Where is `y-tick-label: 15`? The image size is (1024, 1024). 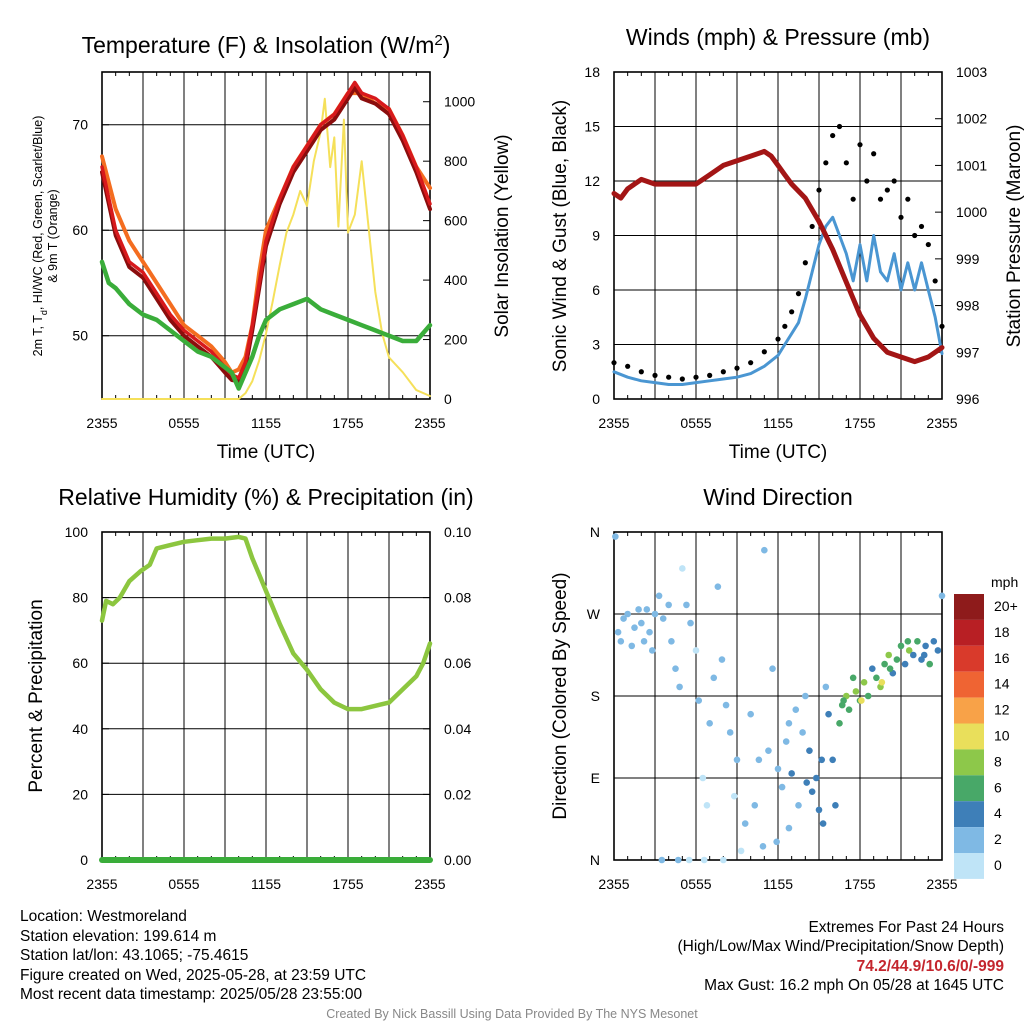 y-tick-label: 15 is located at coordinates (592, 127).